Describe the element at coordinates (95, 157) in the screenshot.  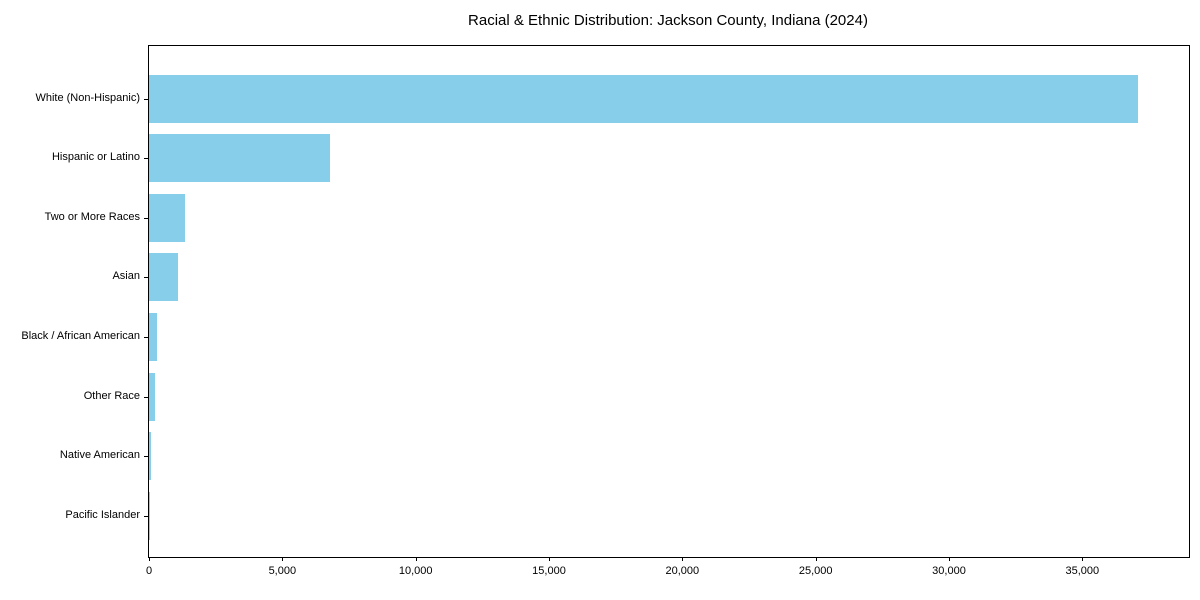
I see `y-axis-label: Hispanic or Latino` at that location.